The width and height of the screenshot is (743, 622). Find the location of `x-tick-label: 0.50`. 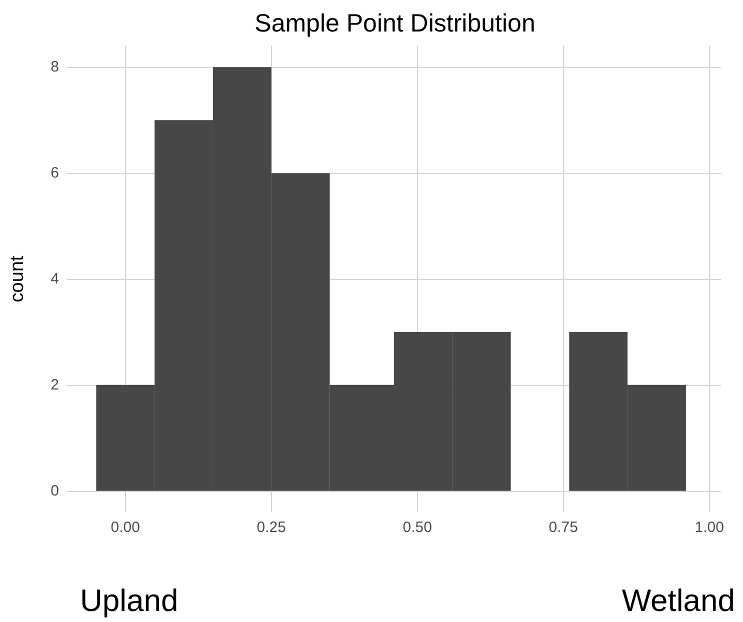

x-tick-label: 0.50 is located at coordinates (417, 527).